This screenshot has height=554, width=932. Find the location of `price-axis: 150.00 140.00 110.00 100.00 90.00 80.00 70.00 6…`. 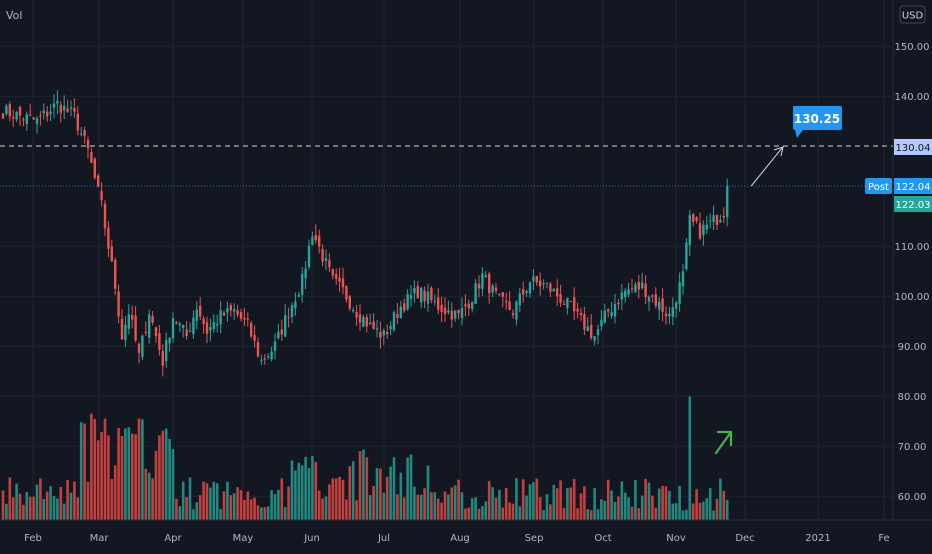

price-axis: 150.00 140.00 110.00 100.00 90.00 80.00 70.00 6… is located at coordinates (912, 272).